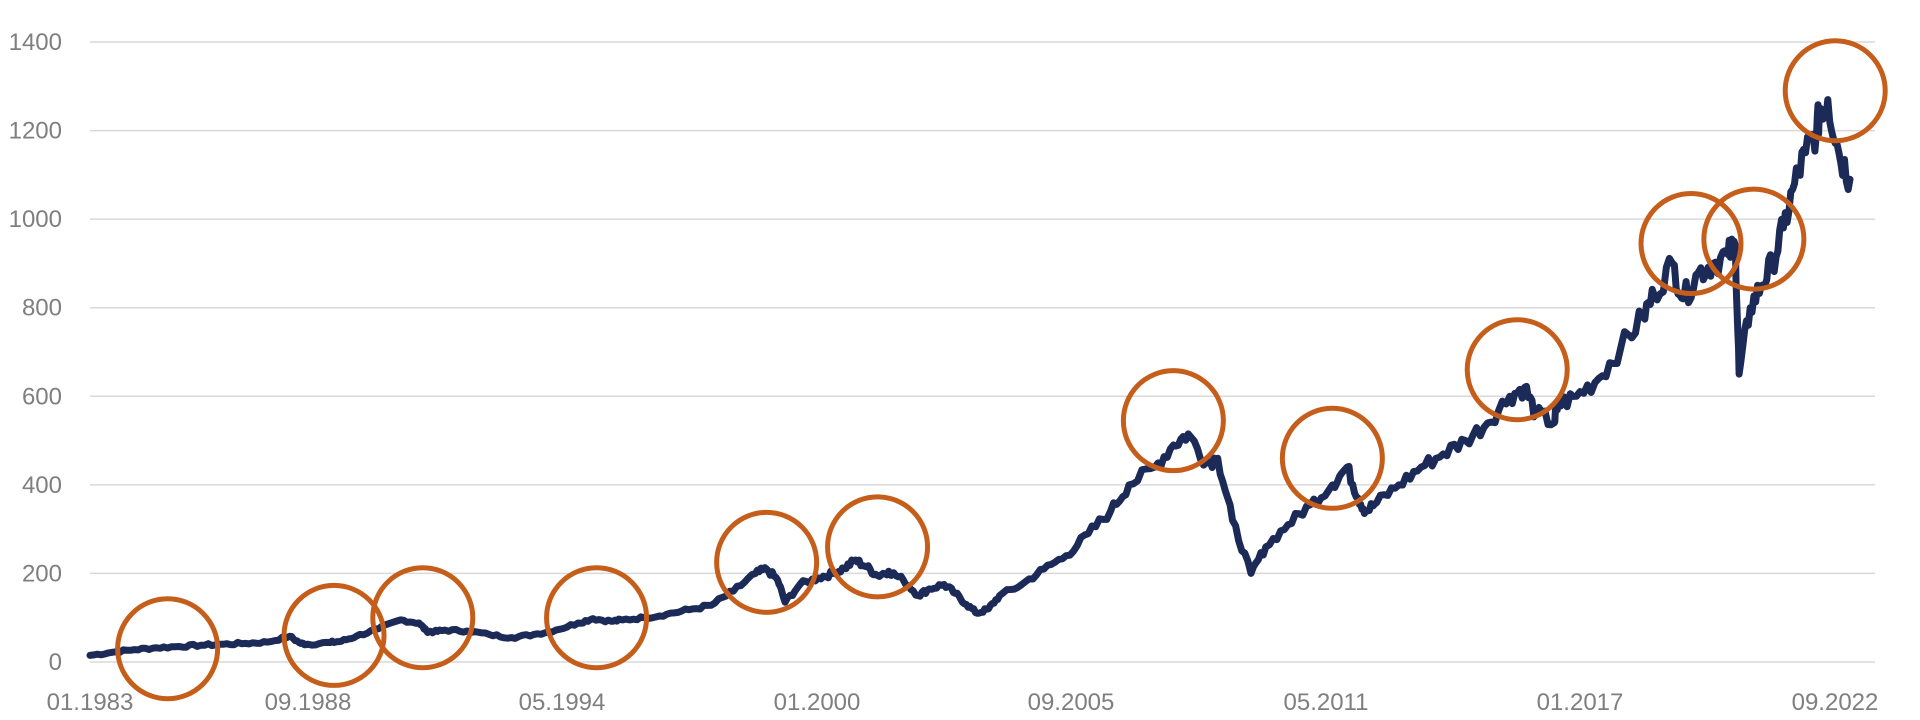 Image resolution: width=1920 pixels, height=720 pixels. I want to click on y-axis-tick-labels: 0 200 400 600 800 1000 1200 1400, so click(35, 352).